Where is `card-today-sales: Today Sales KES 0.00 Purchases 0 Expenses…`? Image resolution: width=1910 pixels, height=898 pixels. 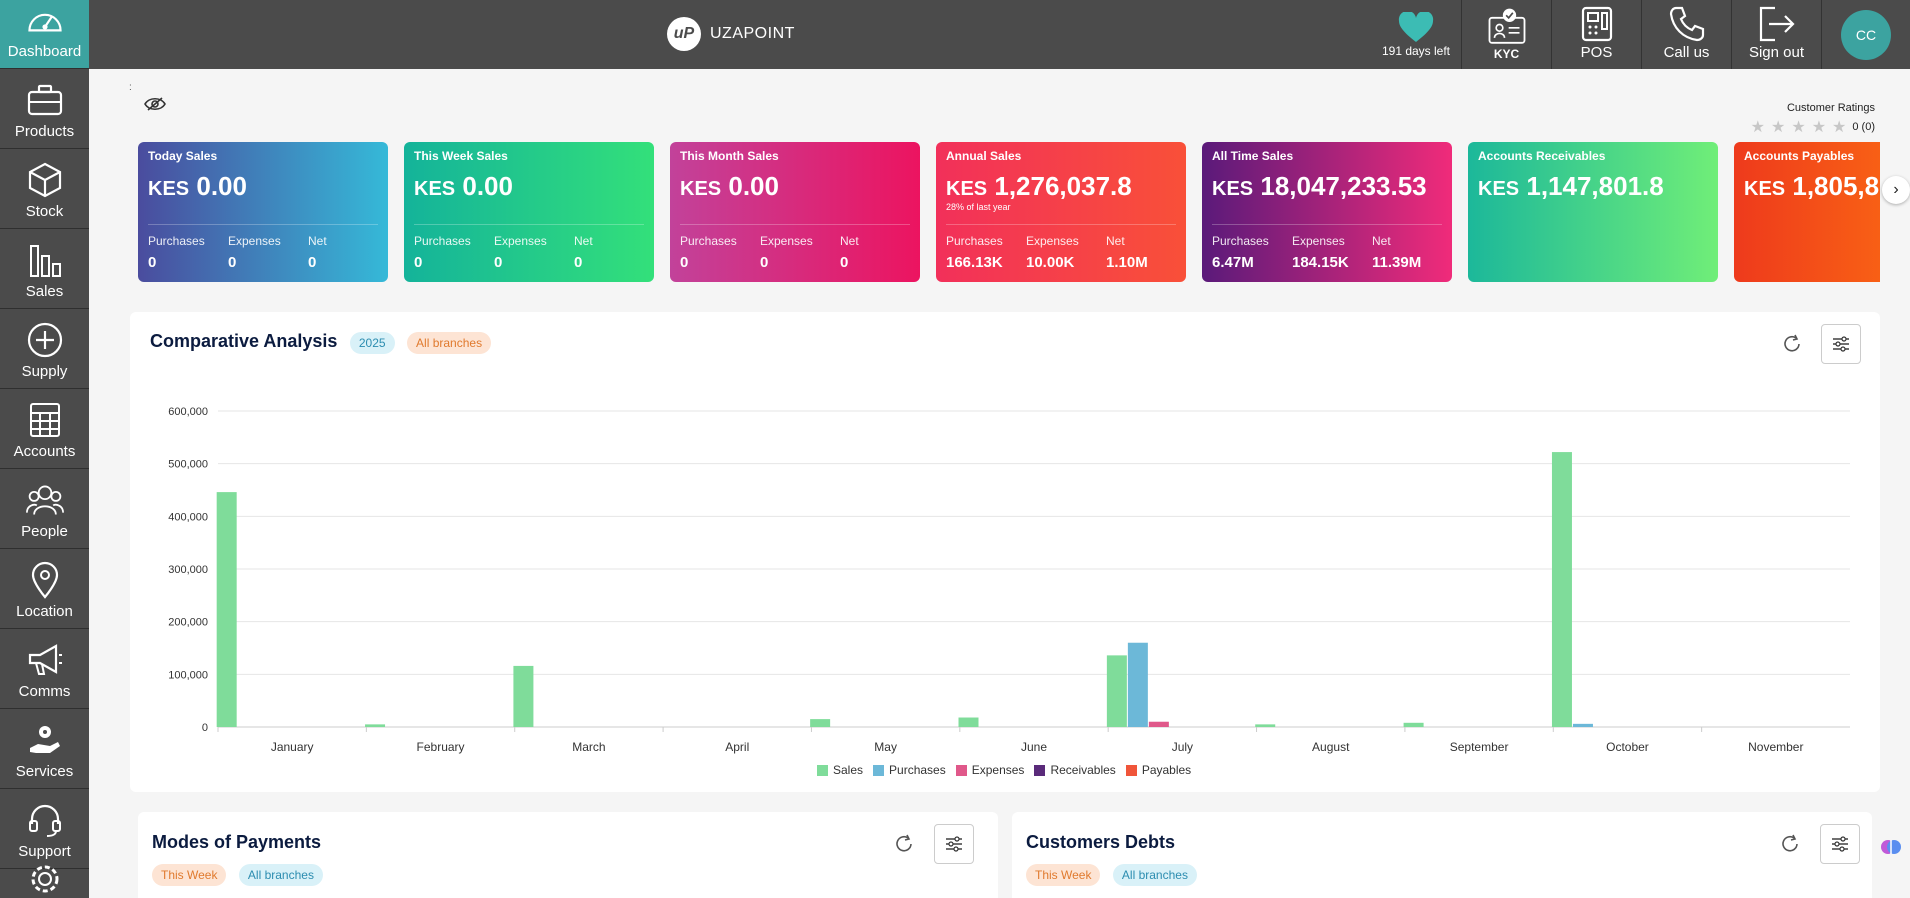 card-today-sales: Today Sales KES 0.00 Purchases 0 Expenses… is located at coordinates (263, 212).